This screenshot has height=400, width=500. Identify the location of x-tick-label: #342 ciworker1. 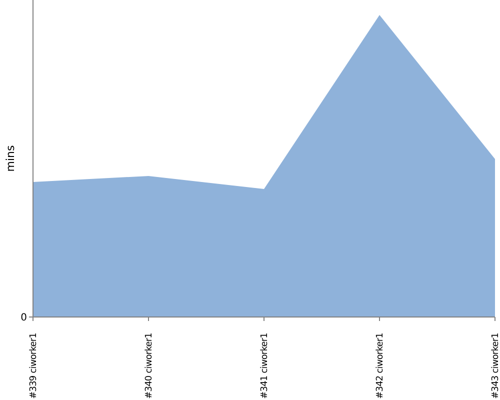
(381, 366).